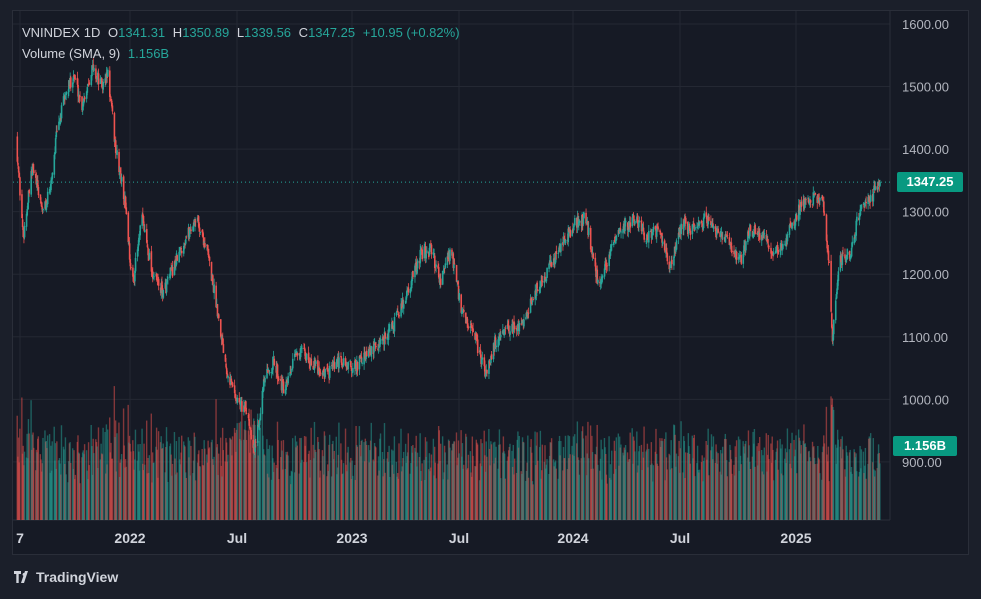 This screenshot has height=599, width=981. Describe the element at coordinates (572, 538) in the screenshot. I see `x-tick-label: 2024` at that location.